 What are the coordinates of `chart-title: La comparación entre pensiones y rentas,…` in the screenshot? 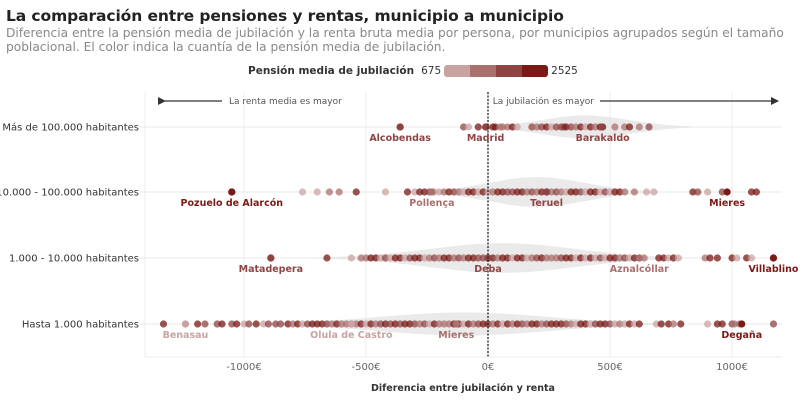 It's located at (285, 16).